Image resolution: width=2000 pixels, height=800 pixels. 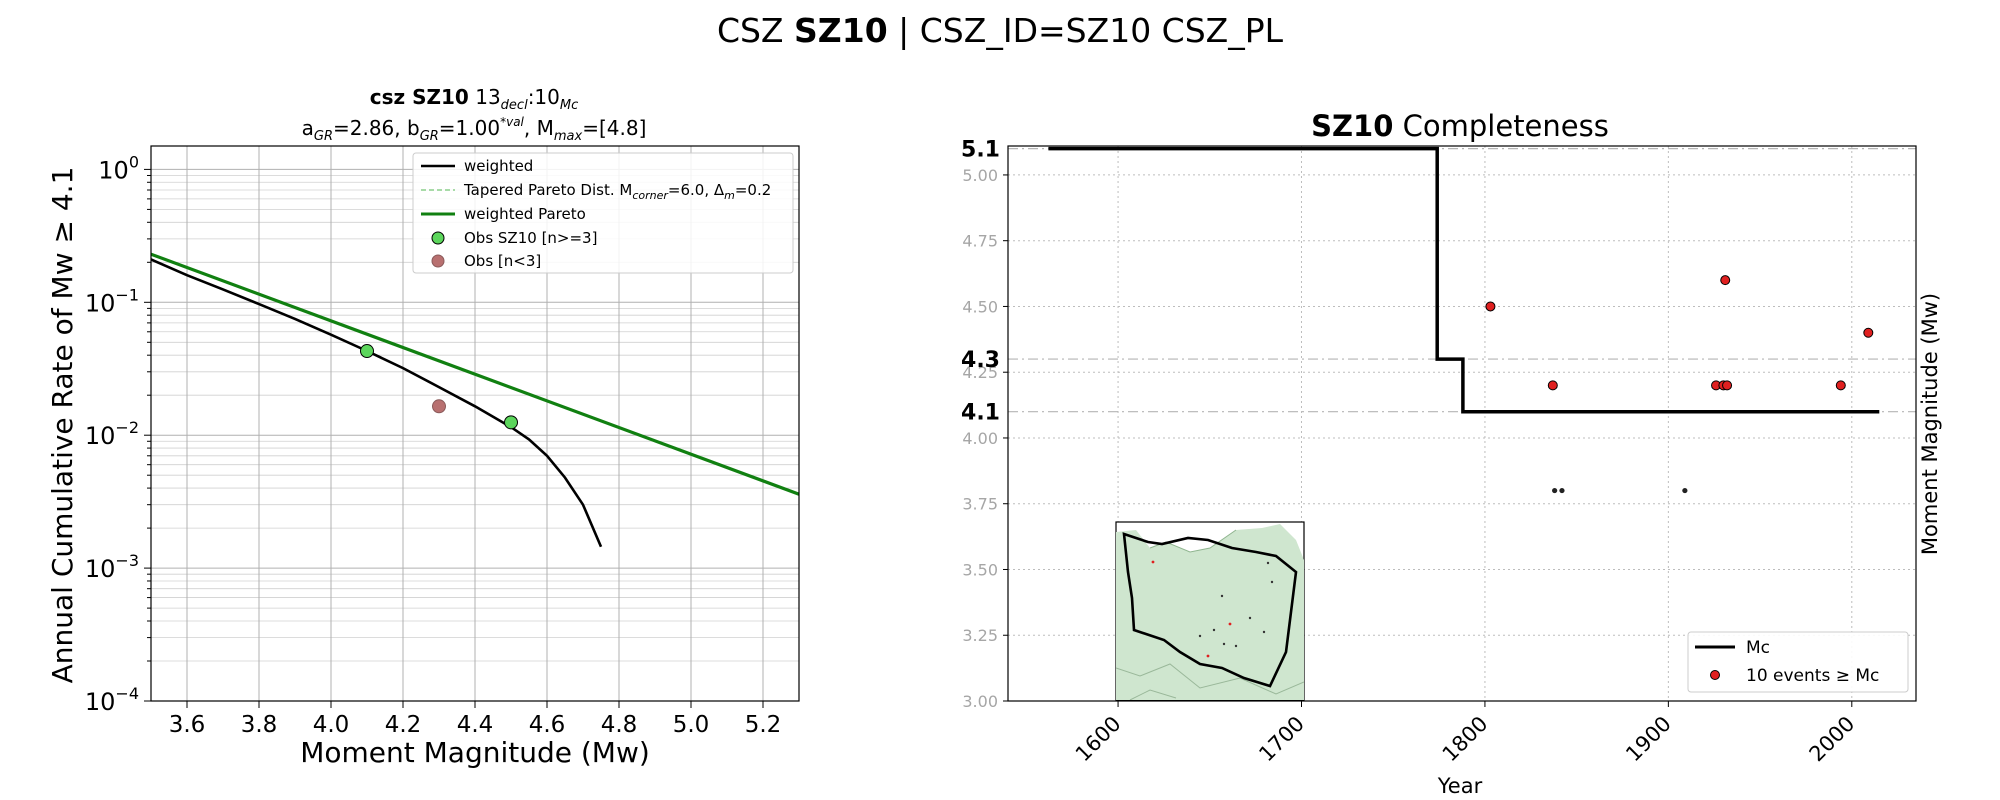 What do you see at coordinates (530, 238) in the screenshot?
I see `legend-obs-label: Obs SZ10 [n>=3]` at bounding box center [530, 238].